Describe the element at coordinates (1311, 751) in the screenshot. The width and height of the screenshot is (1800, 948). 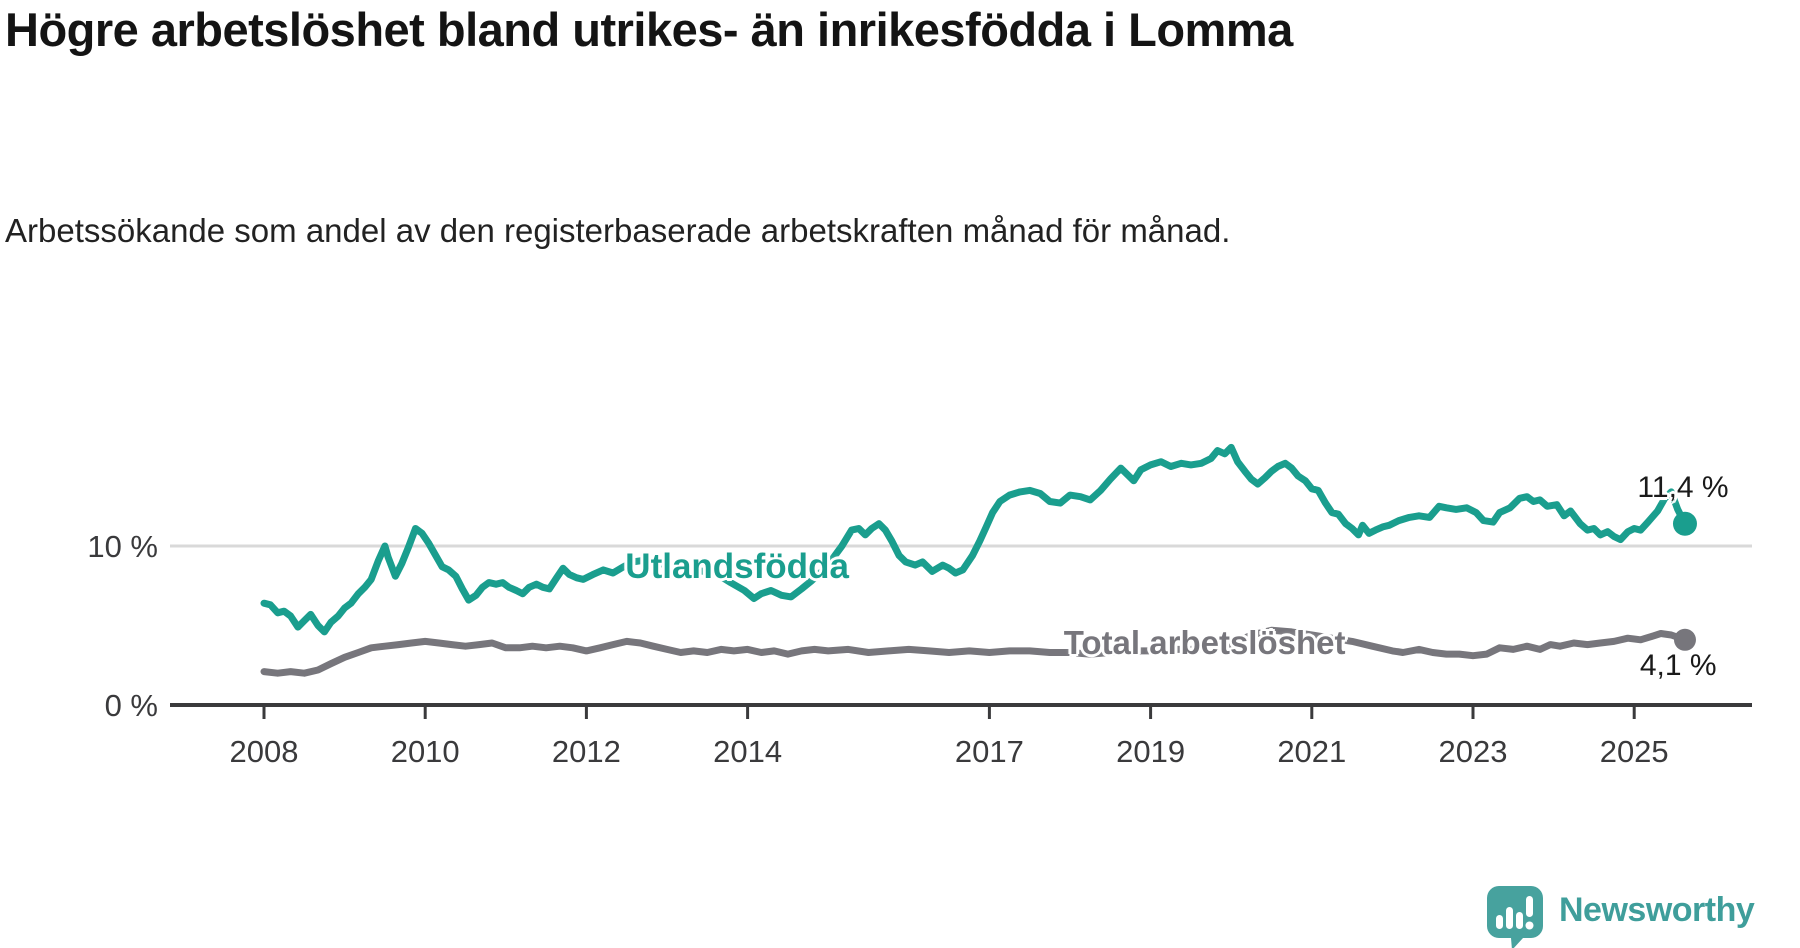
I see `x-axis-tick-label: 2021` at that location.